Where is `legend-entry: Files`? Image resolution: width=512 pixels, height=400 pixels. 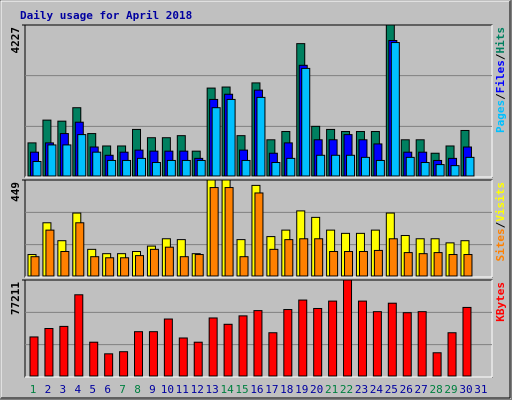 legend-entry: Files is located at coordinates (500, 76).